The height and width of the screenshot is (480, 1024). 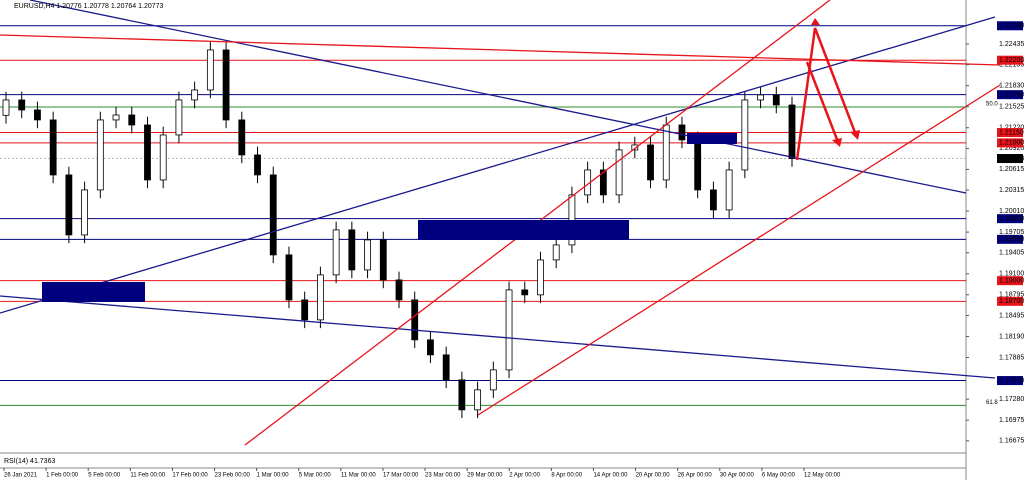 What do you see at coordinates (1011, 232) in the screenshot?
I see `y-tick-label: 1.19705` at bounding box center [1011, 232].